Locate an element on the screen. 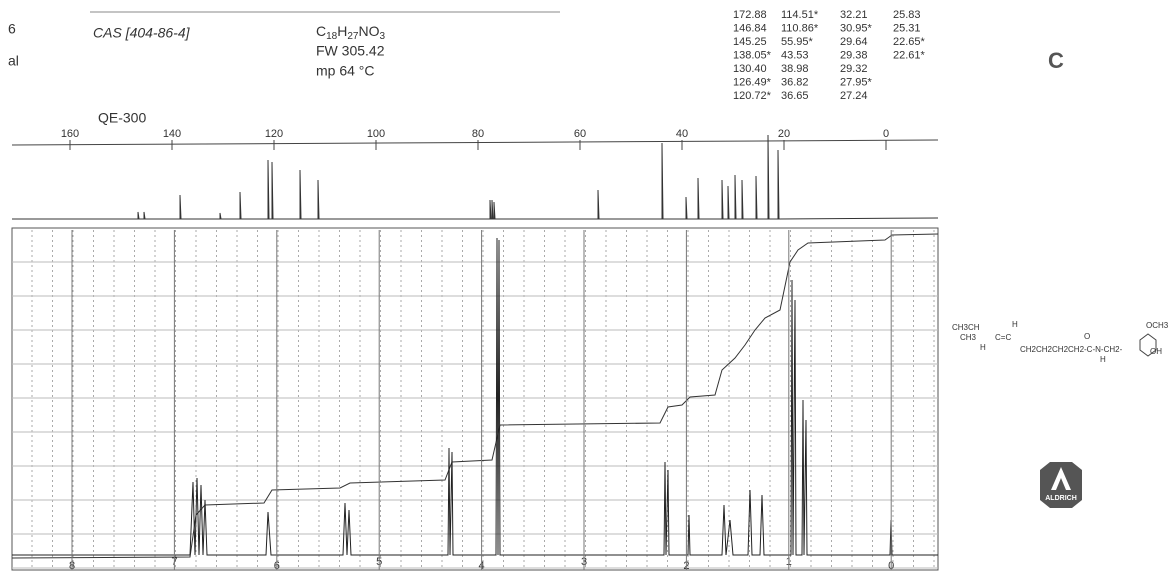 The width and height of the screenshot is (1170, 575). structure-label: CH3 is located at coordinates (968, 337).